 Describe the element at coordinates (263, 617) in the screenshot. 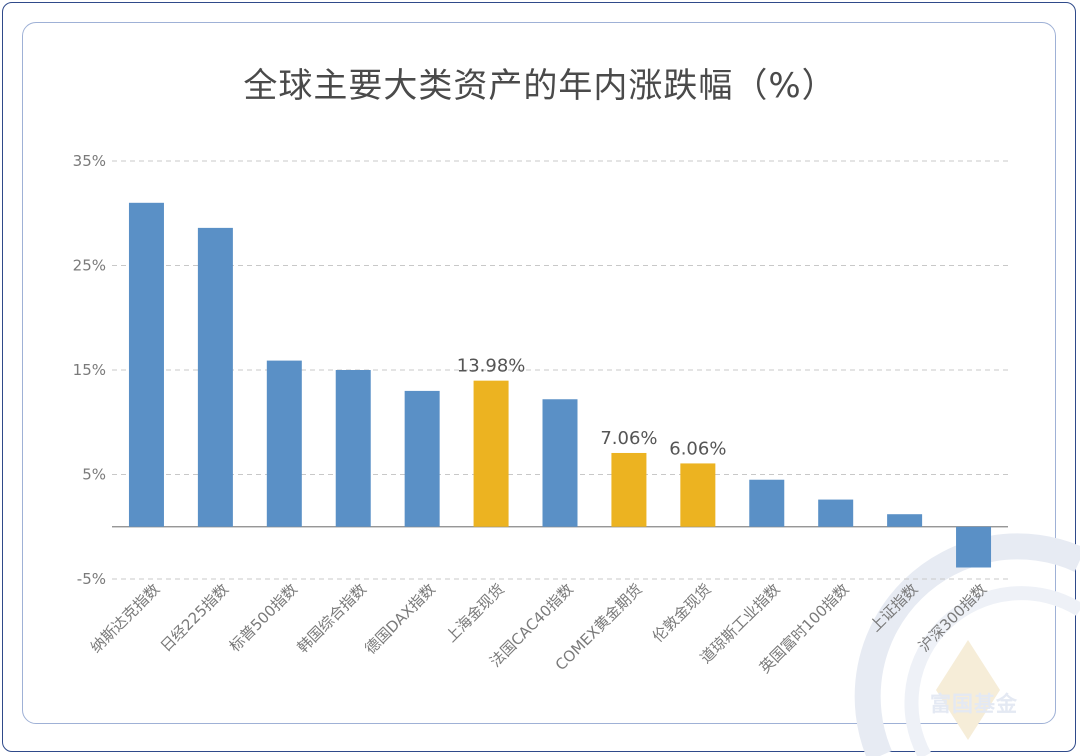

I see `x-tick-label: 标普500指数` at that location.